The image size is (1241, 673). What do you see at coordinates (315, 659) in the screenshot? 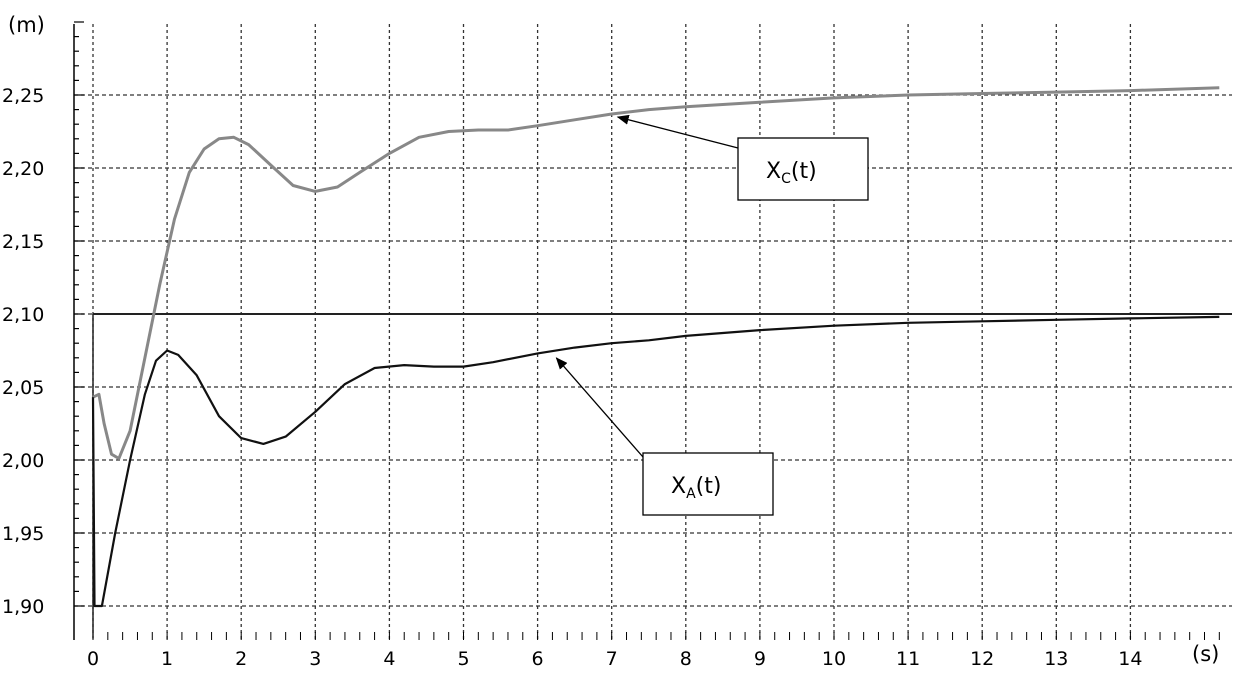
I see `x-tick-label: 3` at bounding box center [315, 659].